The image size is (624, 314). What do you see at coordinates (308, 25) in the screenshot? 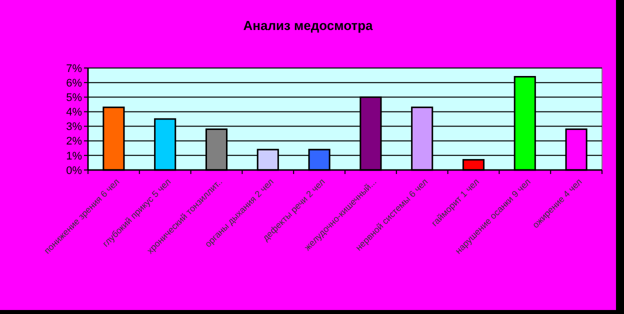
I see `chart-title: Анализ медосмотра` at bounding box center [308, 25].